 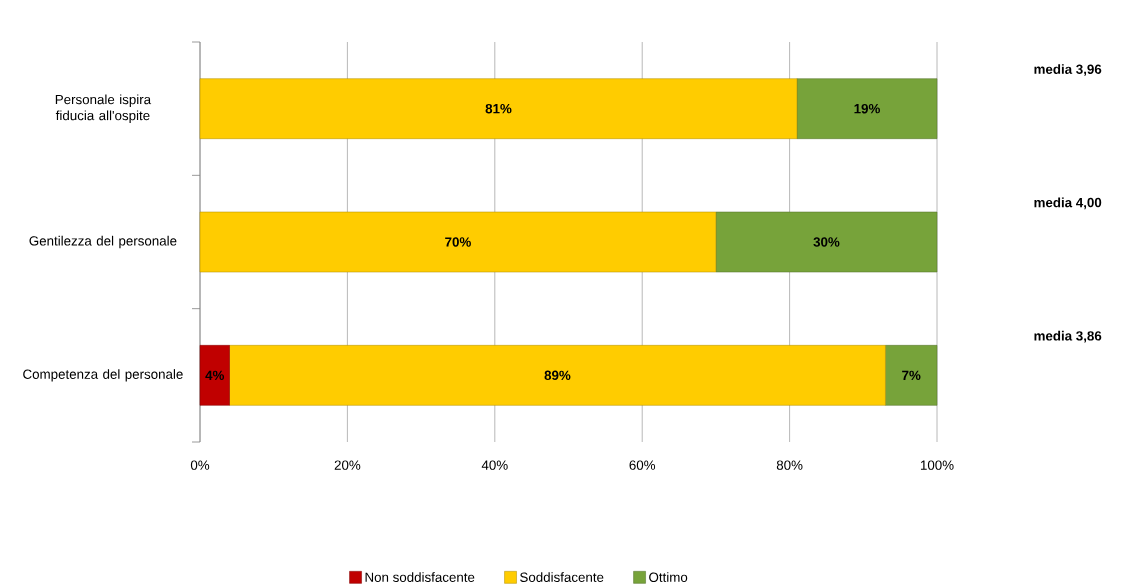 I want to click on data-label: 4%, so click(x=215, y=375).